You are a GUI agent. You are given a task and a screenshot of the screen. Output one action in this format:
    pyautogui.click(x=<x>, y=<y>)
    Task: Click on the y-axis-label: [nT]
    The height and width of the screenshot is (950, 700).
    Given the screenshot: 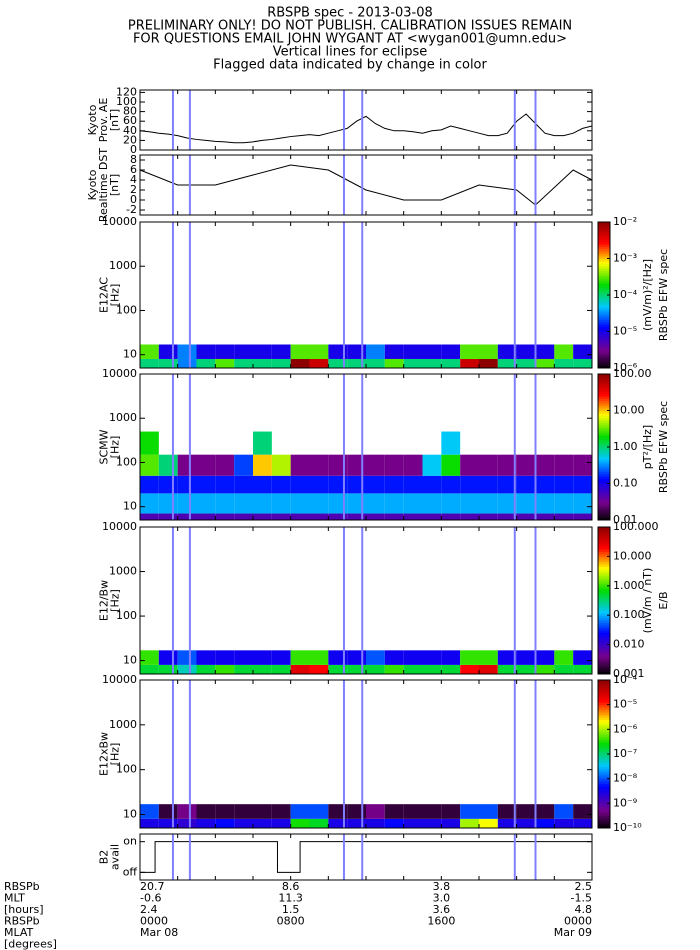 What is the action you would take?
    pyautogui.click(x=114, y=120)
    